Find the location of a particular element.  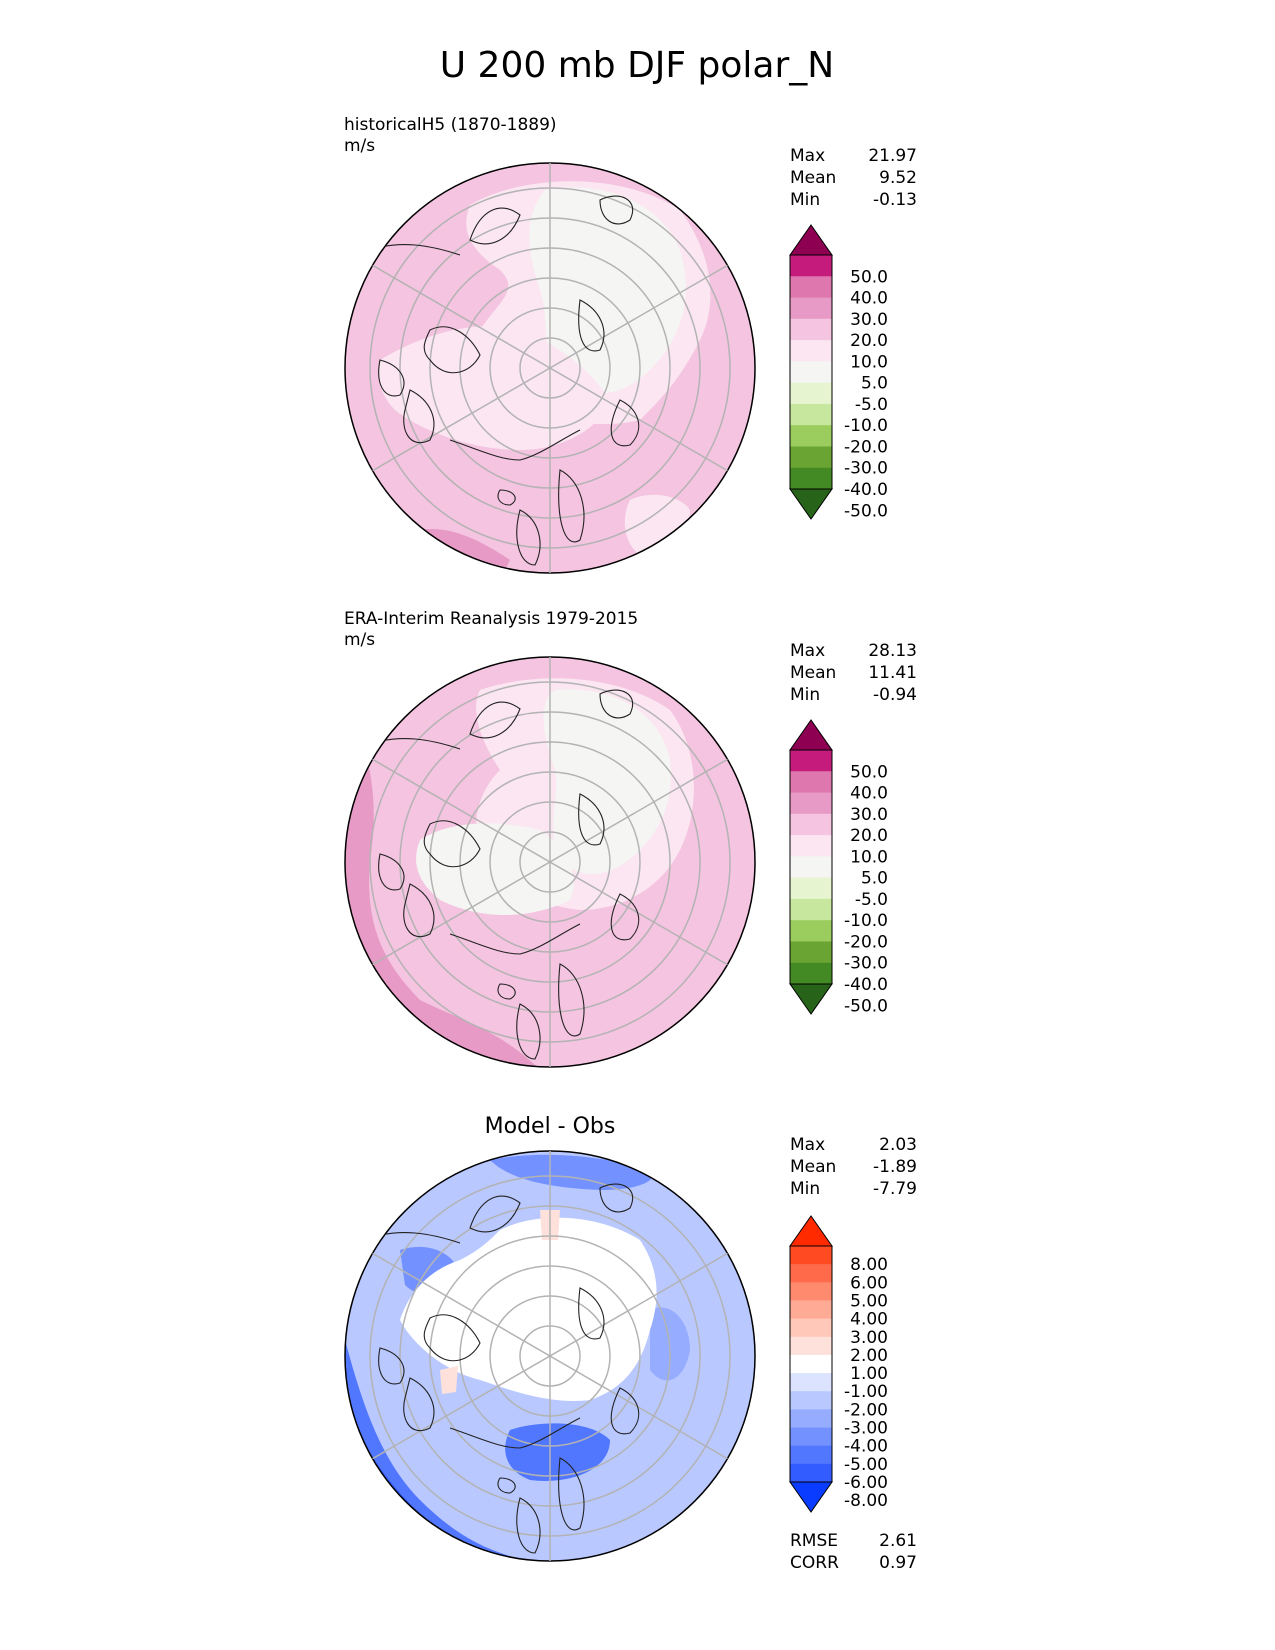

stat-min: -0.94 is located at coordinates (895, 695).